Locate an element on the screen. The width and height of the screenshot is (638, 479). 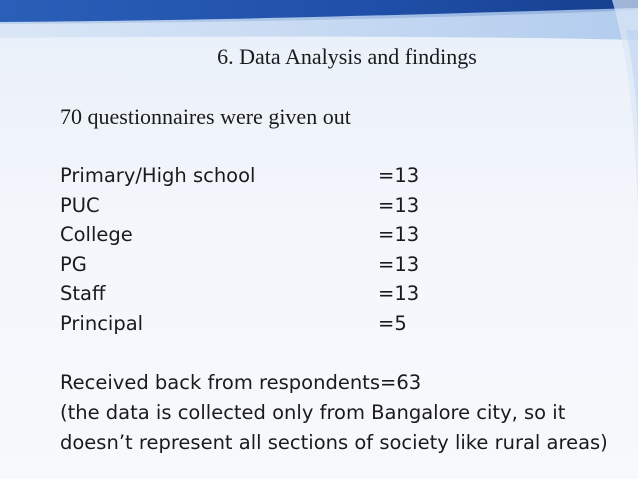
row-label: Principal is located at coordinates (102, 323).